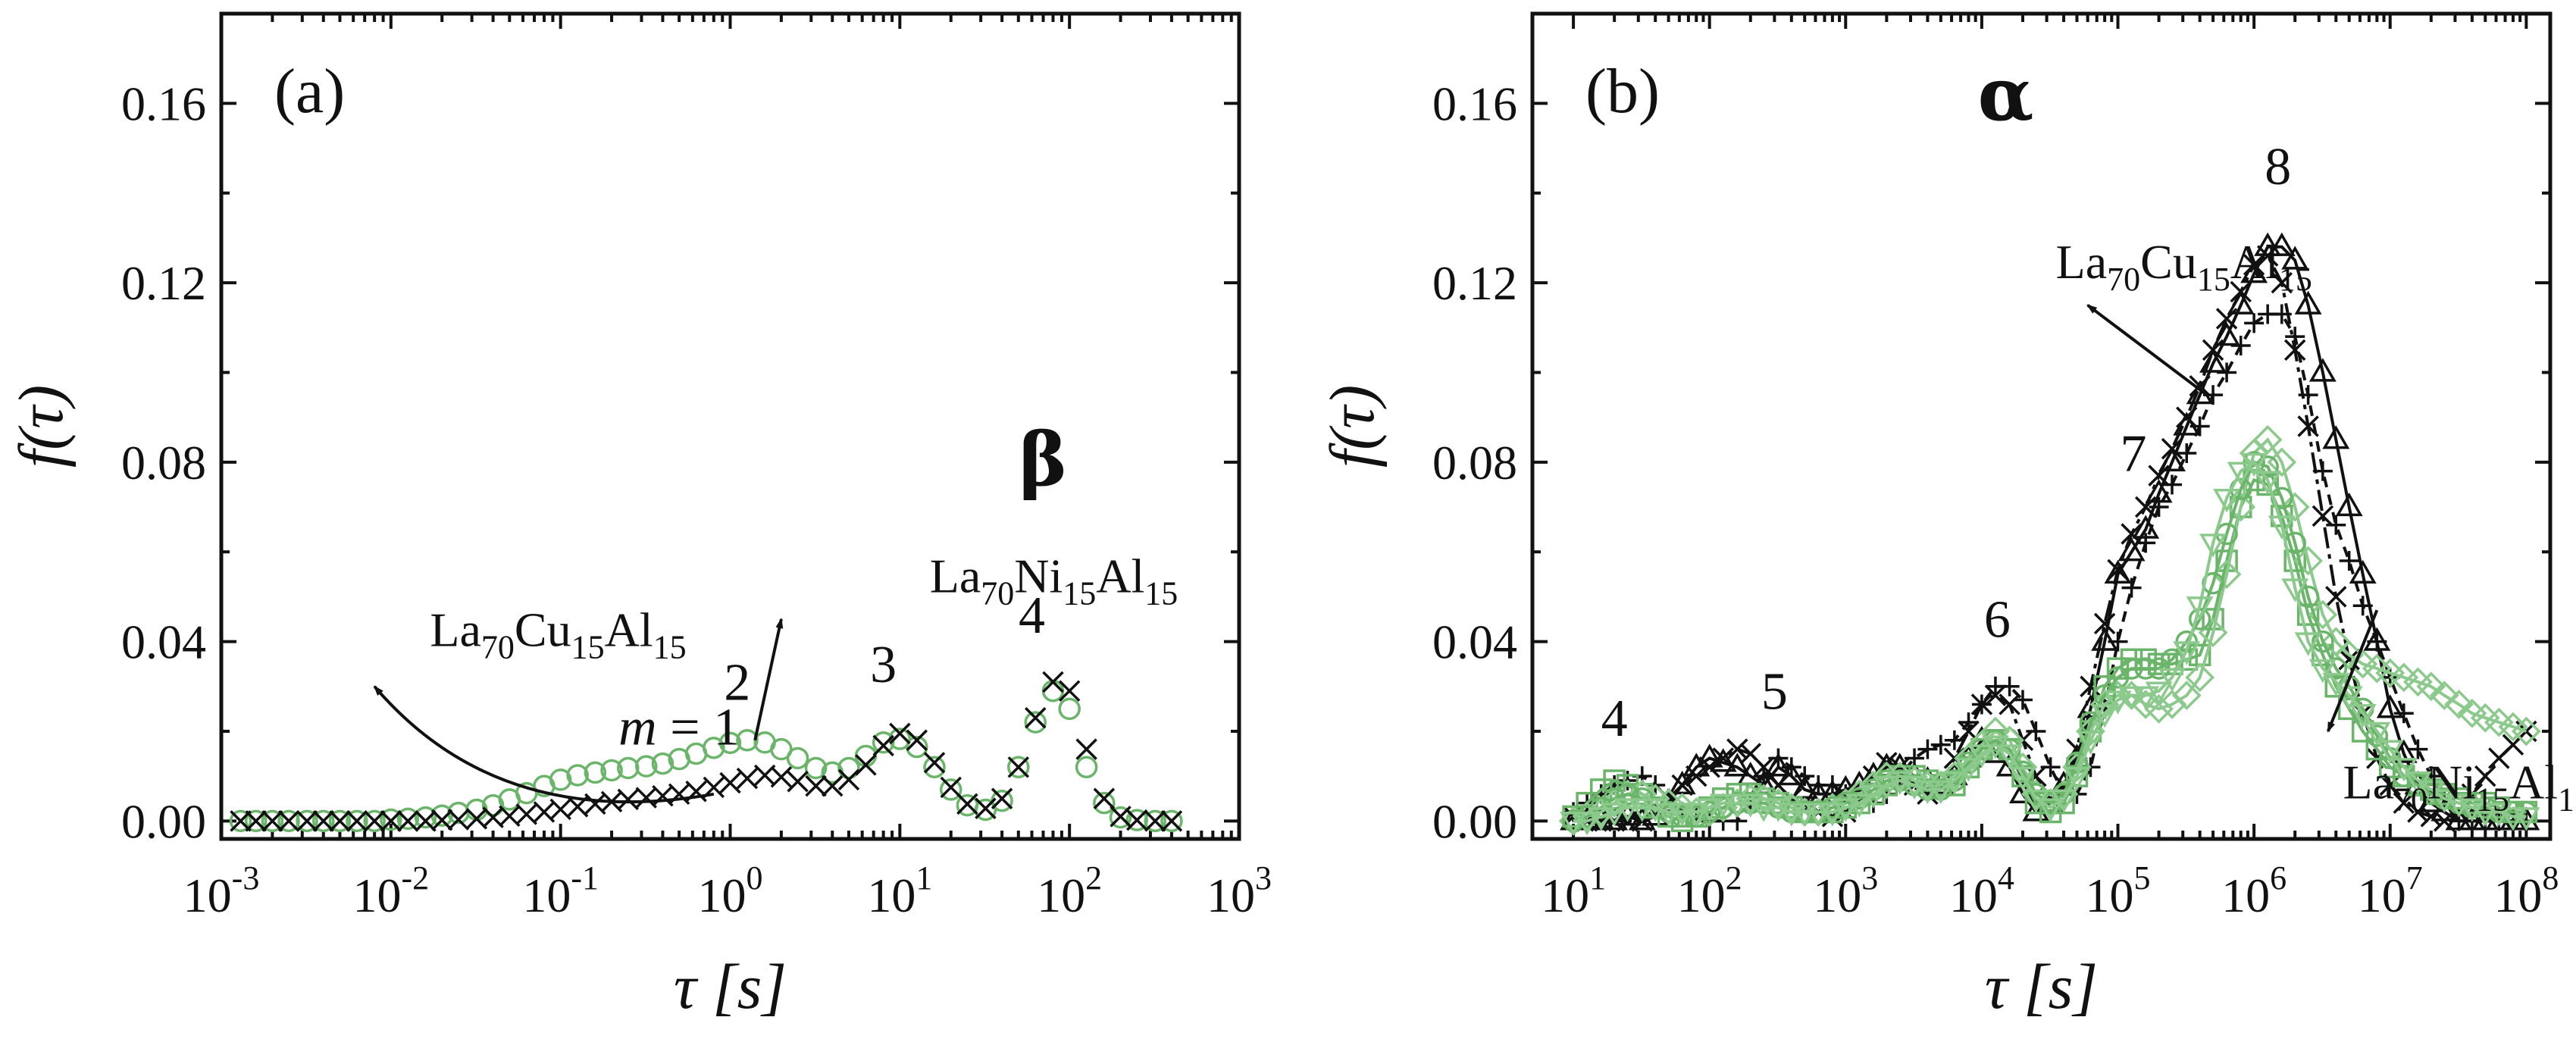 The height and width of the screenshot is (1039, 2576). I want to click on peak-label: 8, so click(2278, 167).